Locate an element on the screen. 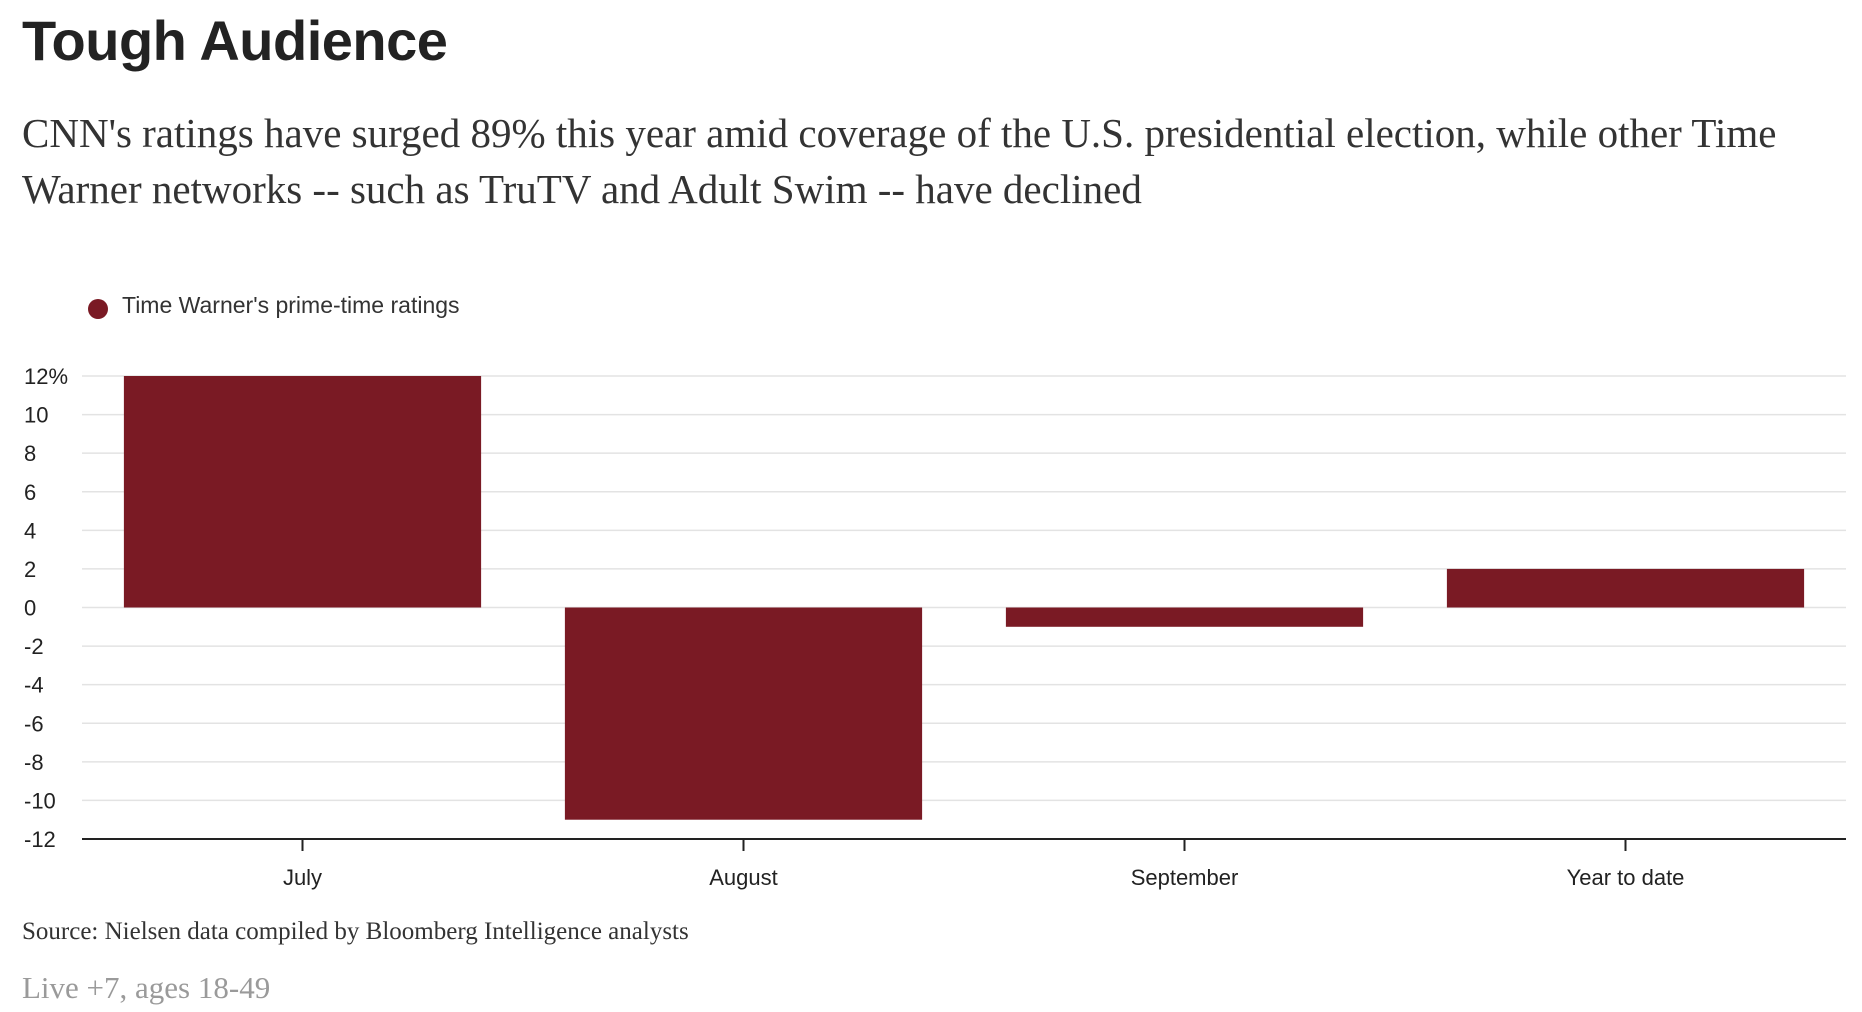  y-tick-label: 12% is located at coordinates (46, 376).